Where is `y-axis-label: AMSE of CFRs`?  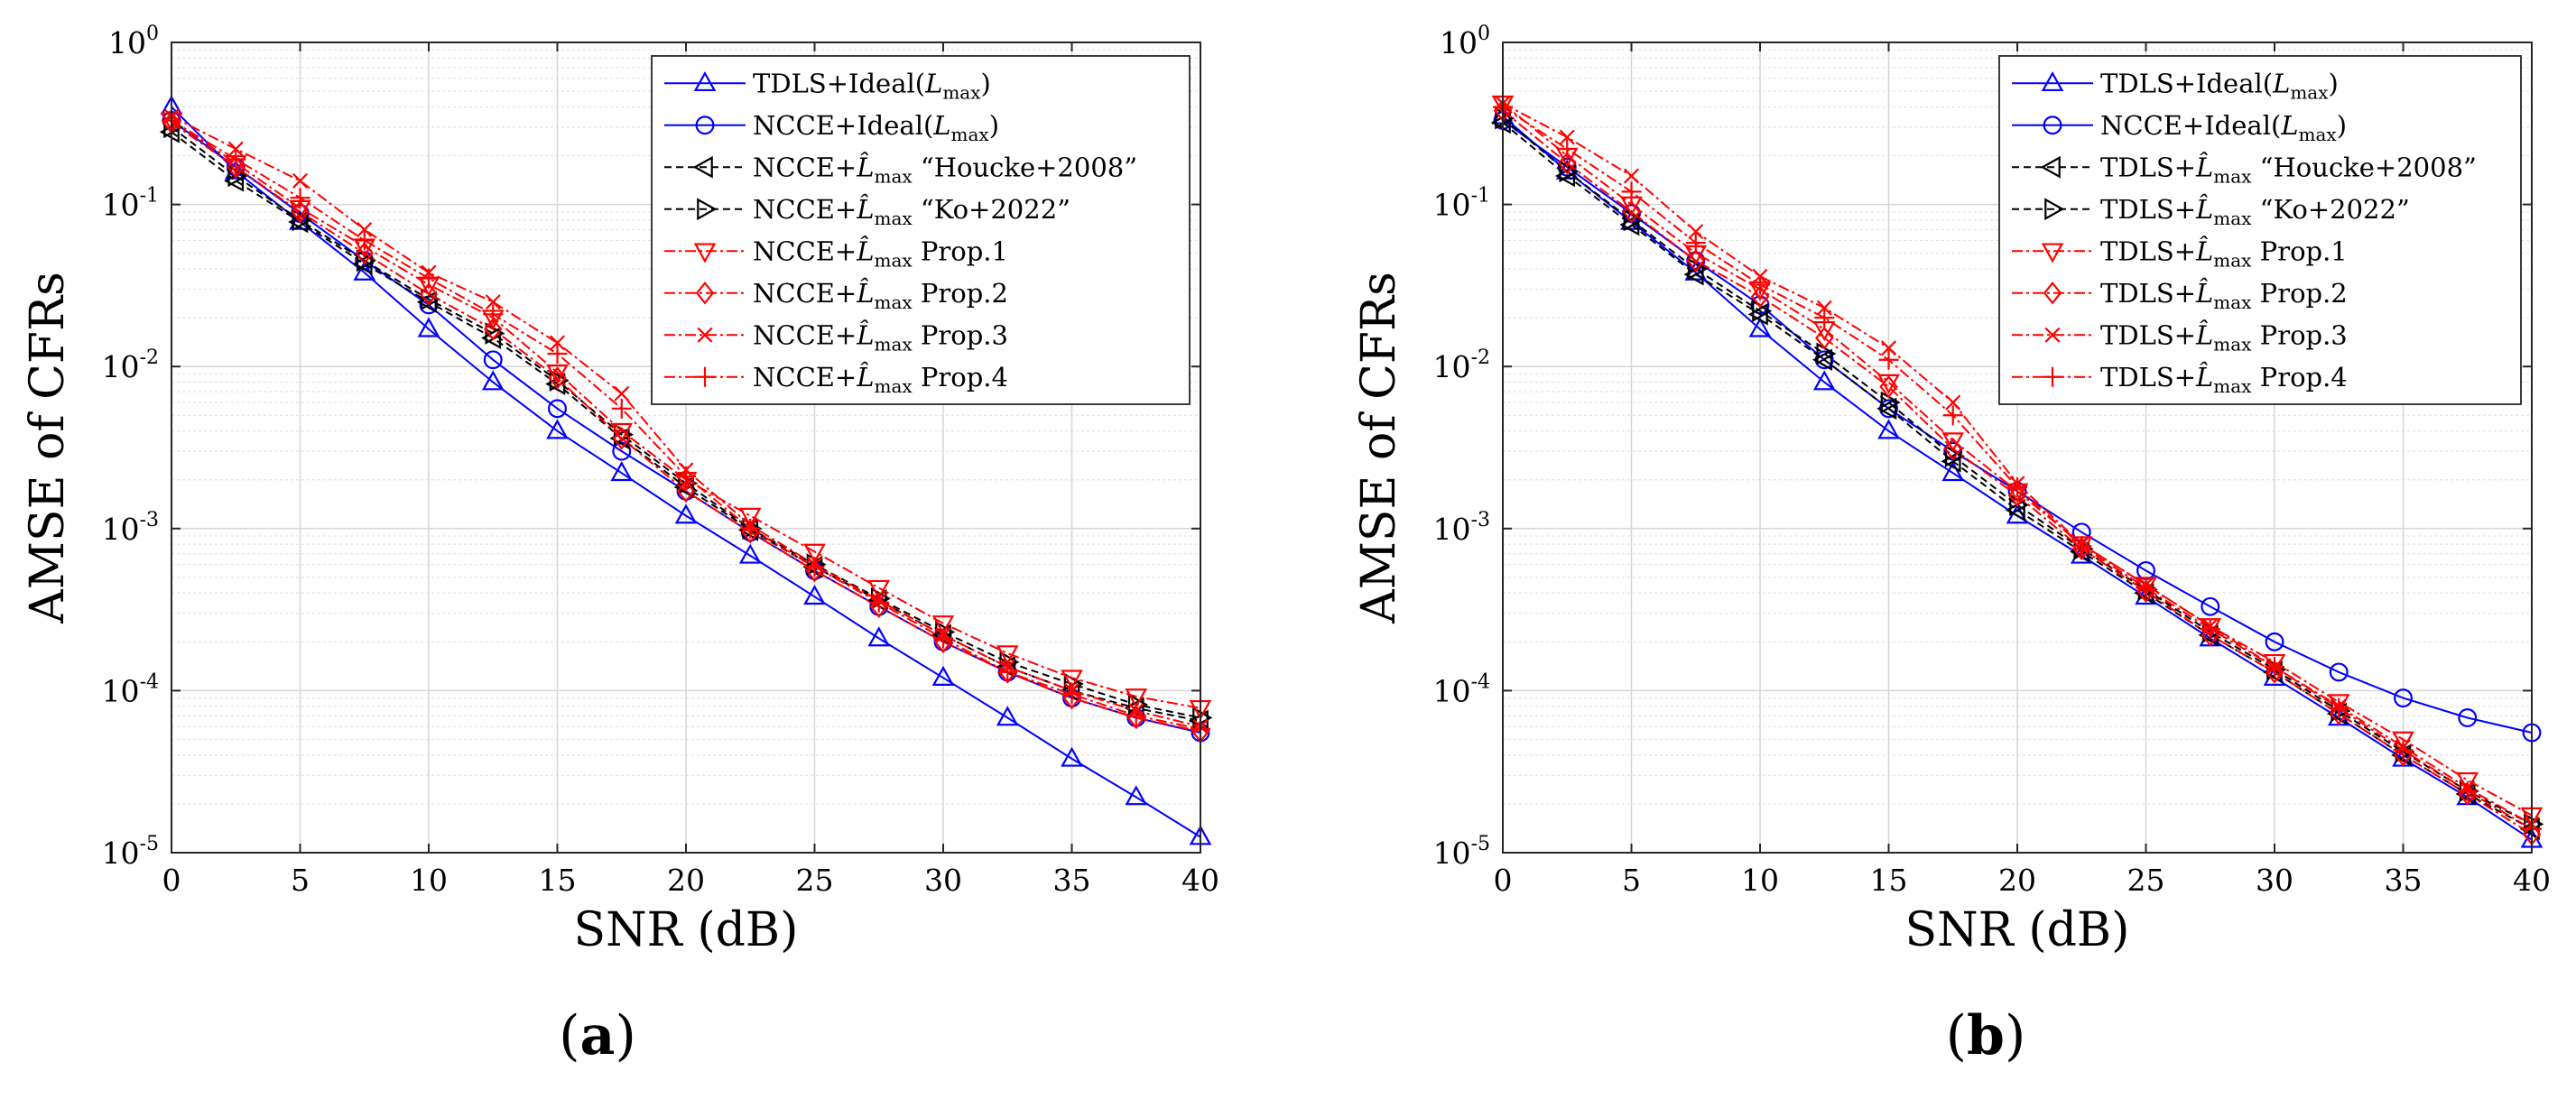 y-axis-label: AMSE of CFRs is located at coordinates (48, 448).